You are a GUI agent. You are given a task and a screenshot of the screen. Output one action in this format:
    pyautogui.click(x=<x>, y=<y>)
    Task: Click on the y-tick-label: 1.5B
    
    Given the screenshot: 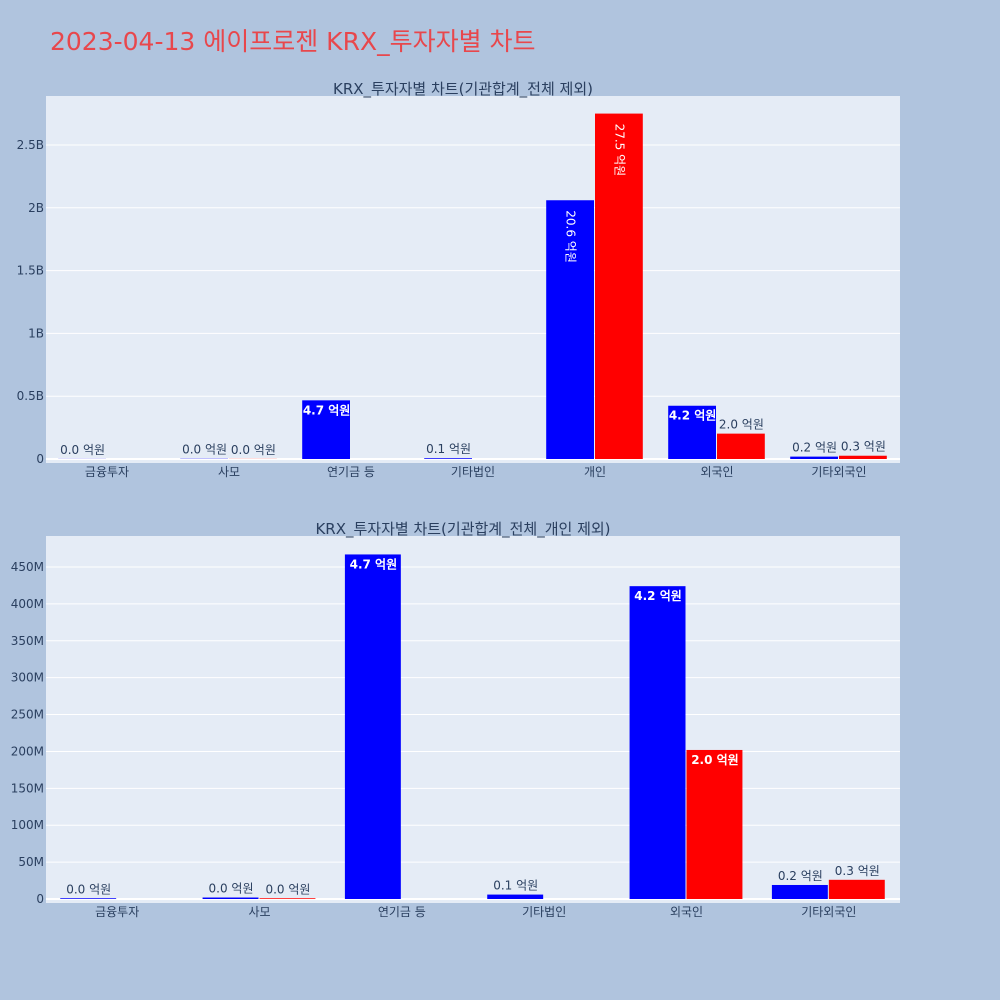 What is the action you would take?
    pyautogui.click(x=30, y=271)
    